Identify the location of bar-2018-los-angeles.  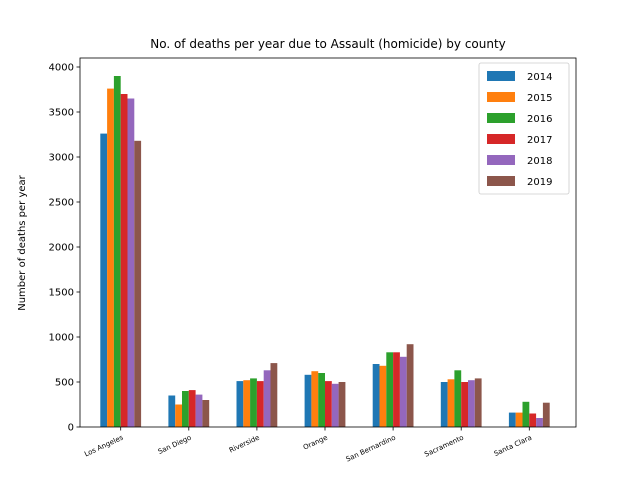
(131, 262).